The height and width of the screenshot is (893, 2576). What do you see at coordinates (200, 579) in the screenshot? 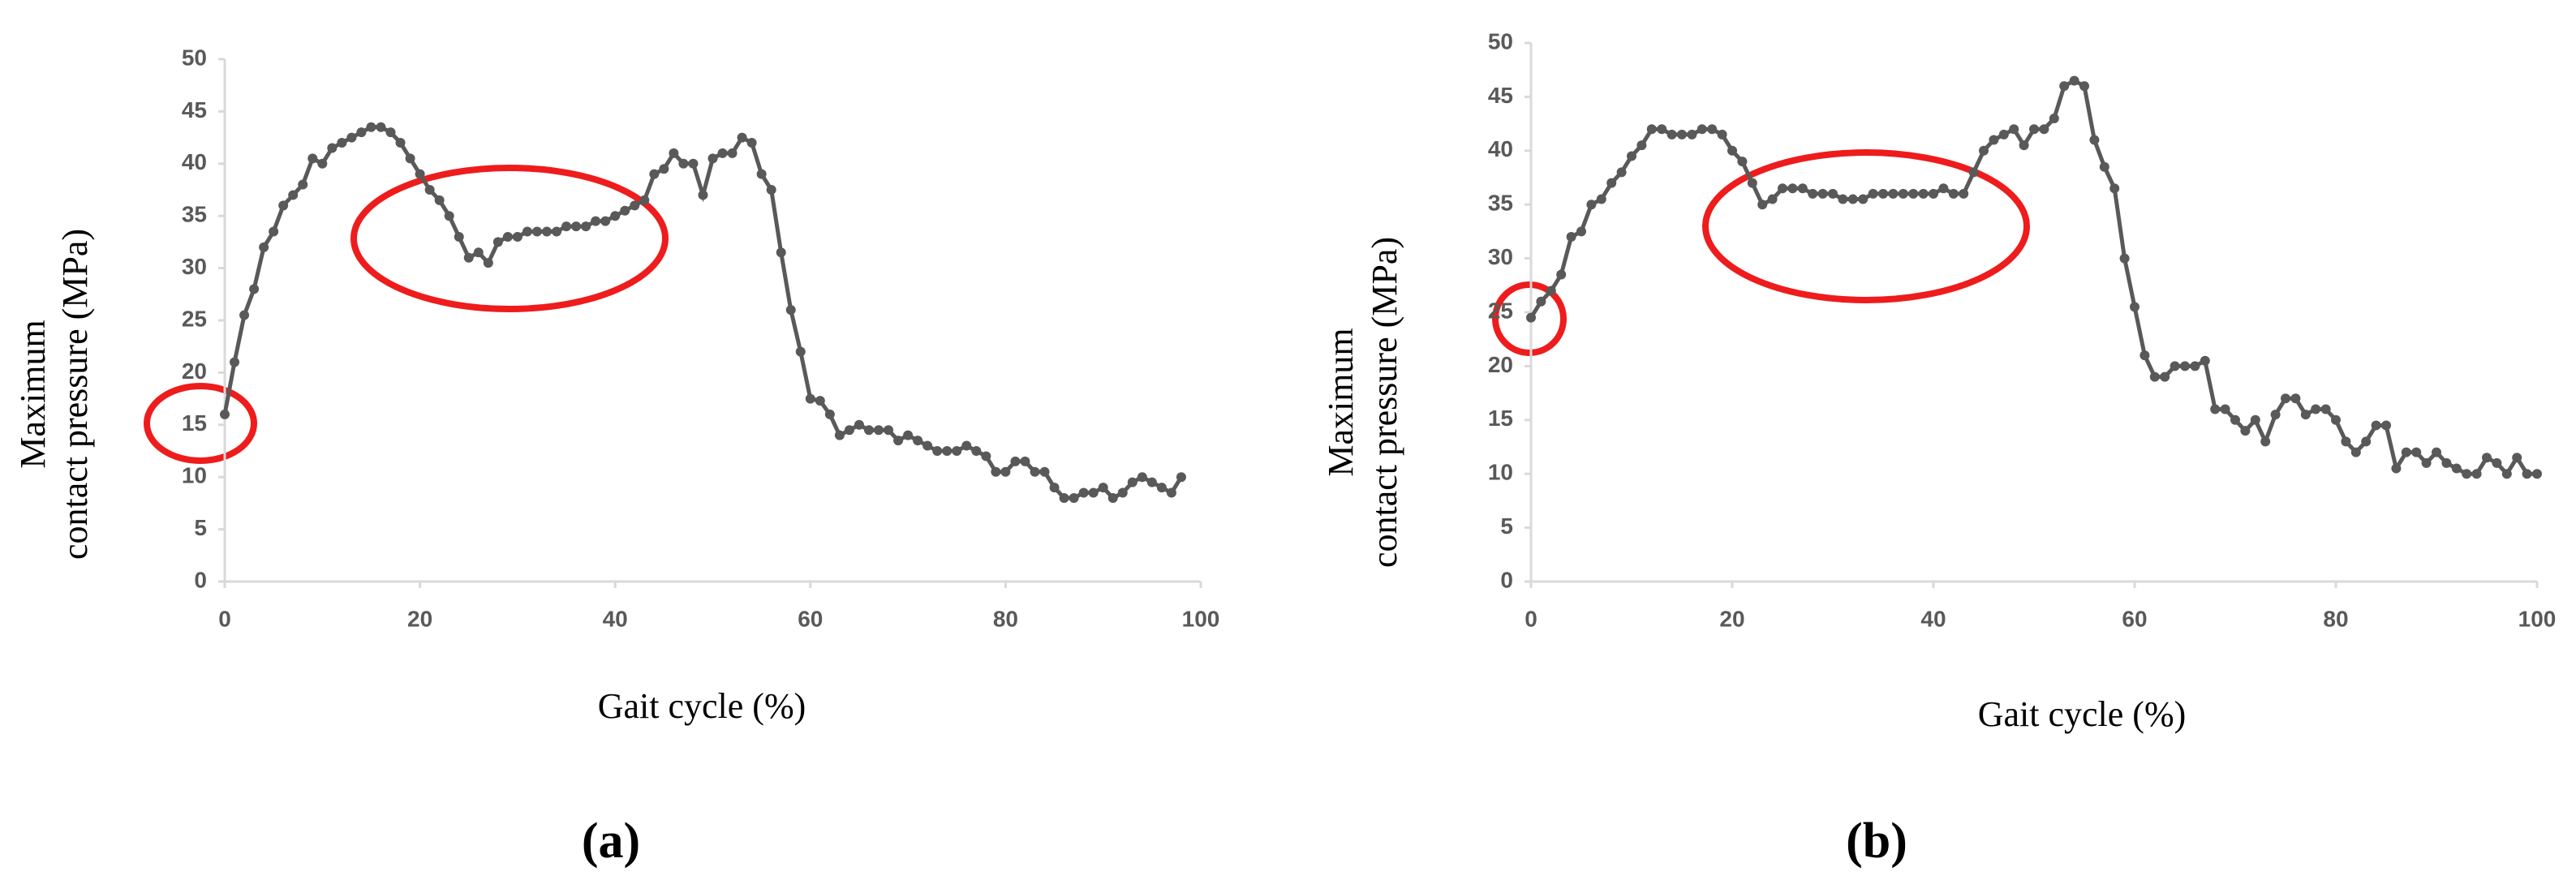
I see `y-tick-label: 0` at bounding box center [200, 579].